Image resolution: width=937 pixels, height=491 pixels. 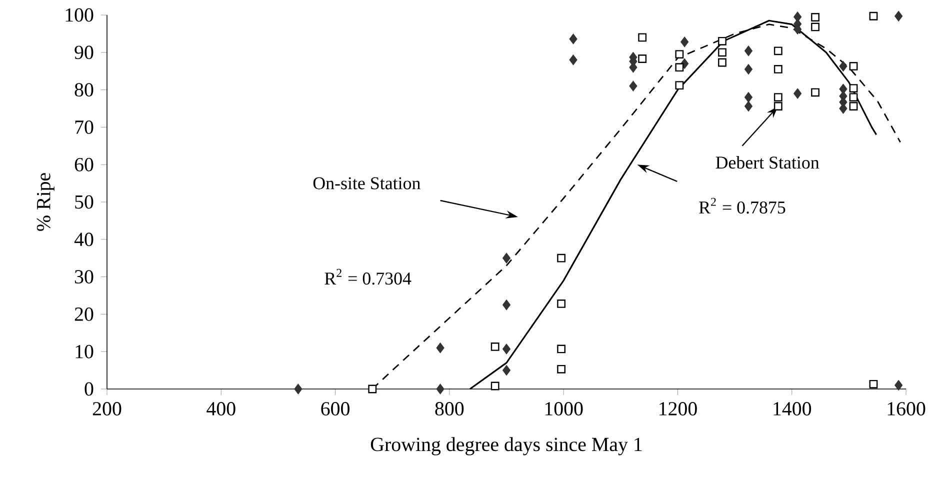 What do you see at coordinates (84, 202) in the screenshot?
I see `y-tick-label: 50` at bounding box center [84, 202].